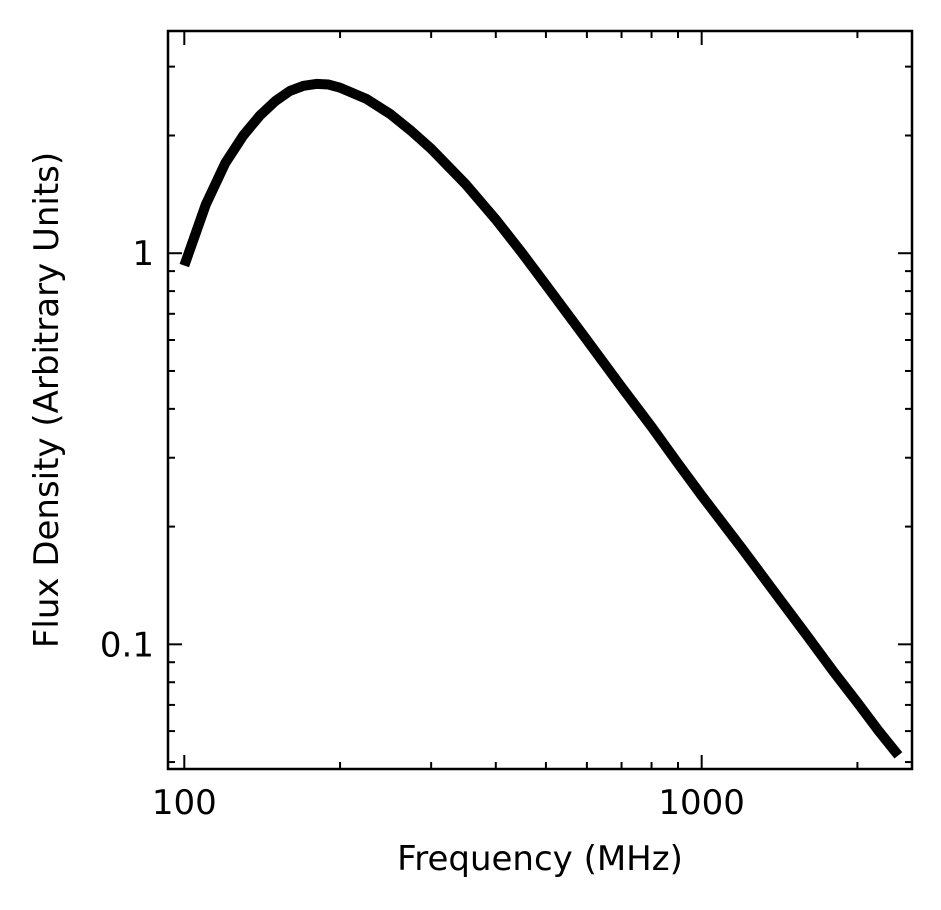 The width and height of the screenshot is (941, 910). What do you see at coordinates (701, 803) in the screenshot?
I see `x-tick-label: 1000` at bounding box center [701, 803].